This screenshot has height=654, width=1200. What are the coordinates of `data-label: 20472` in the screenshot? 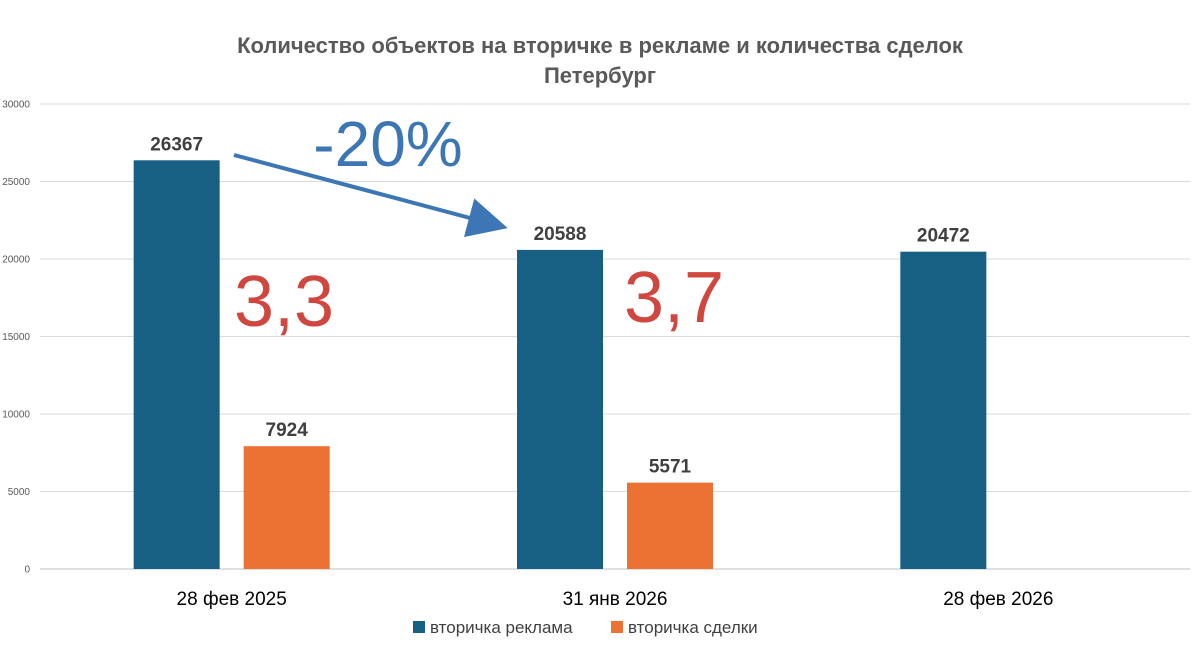 It's located at (943, 236).